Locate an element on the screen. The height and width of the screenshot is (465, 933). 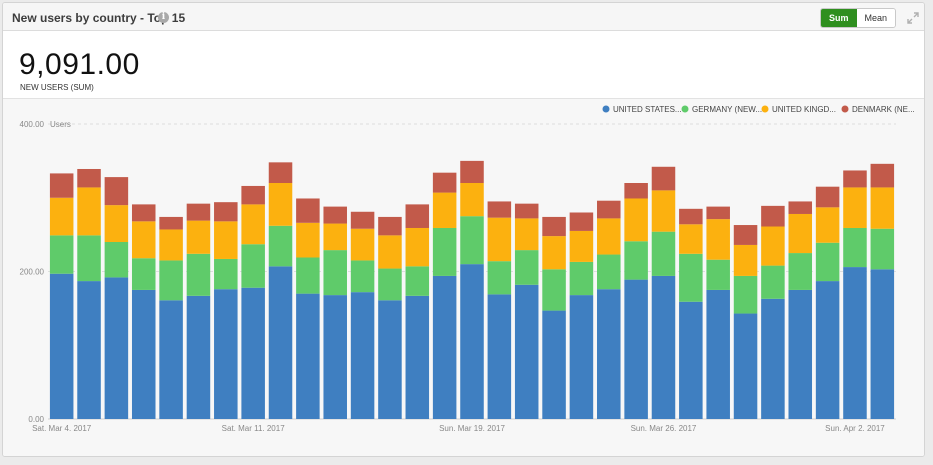
info-icon: i is located at coordinates (163, 17).